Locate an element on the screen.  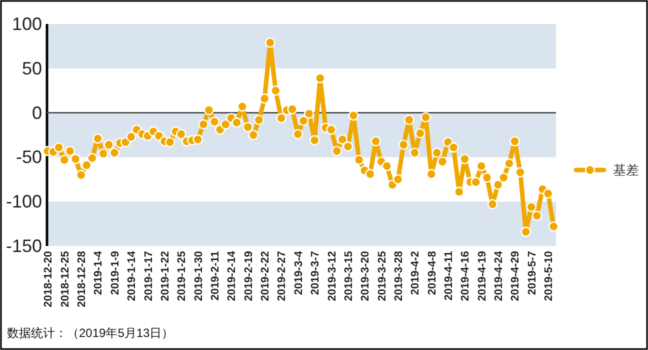
text: 数据统计：（2019年5月13日） is located at coordinates (90, 333).